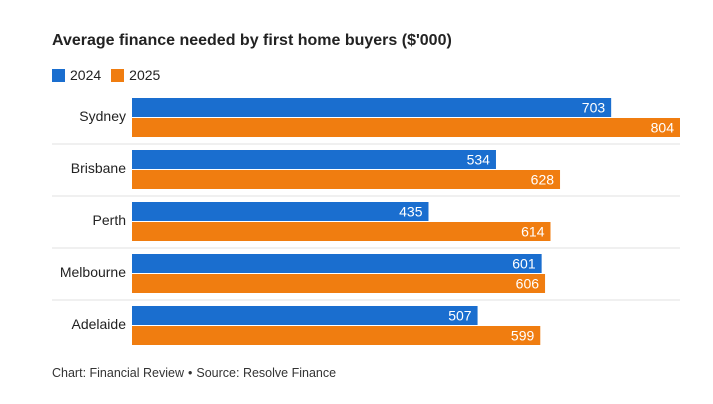 The width and height of the screenshot is (713, 404). I want to click on bar-brisbane-2024, so click(314, 159).